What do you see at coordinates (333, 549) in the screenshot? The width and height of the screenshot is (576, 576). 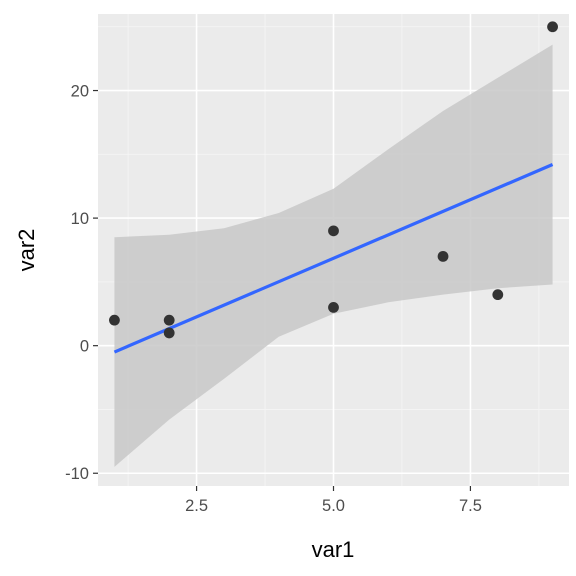 I see `x-axis-title: var1` at bounding box center [333, 549].